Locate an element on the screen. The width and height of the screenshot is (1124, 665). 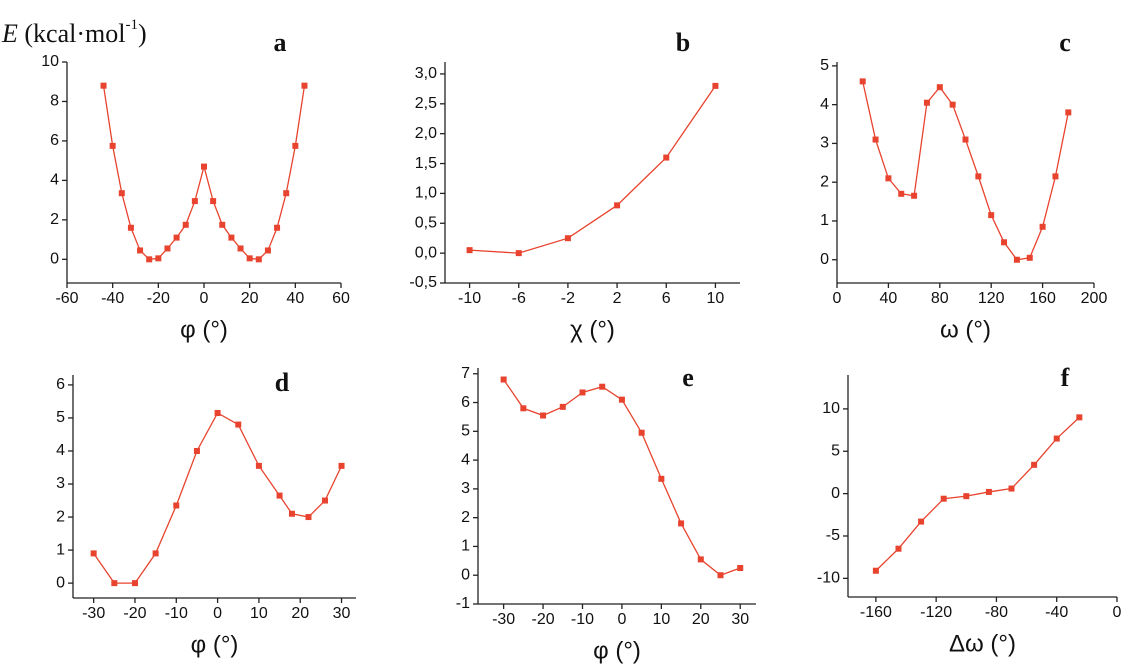
x-tick-label: 2 is located at coordinates (617, 298).